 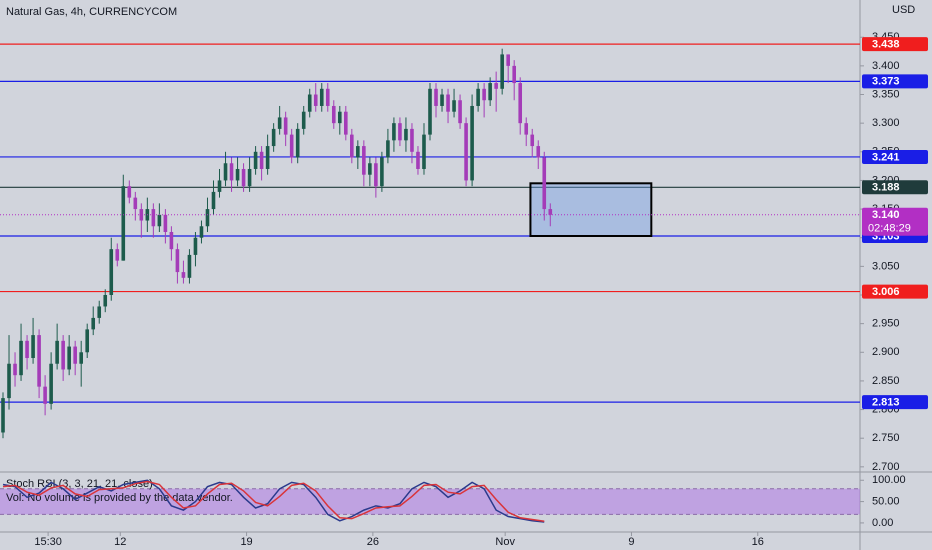 I want to click on y-tick-label: 3.050, so click(x=886, y=266).